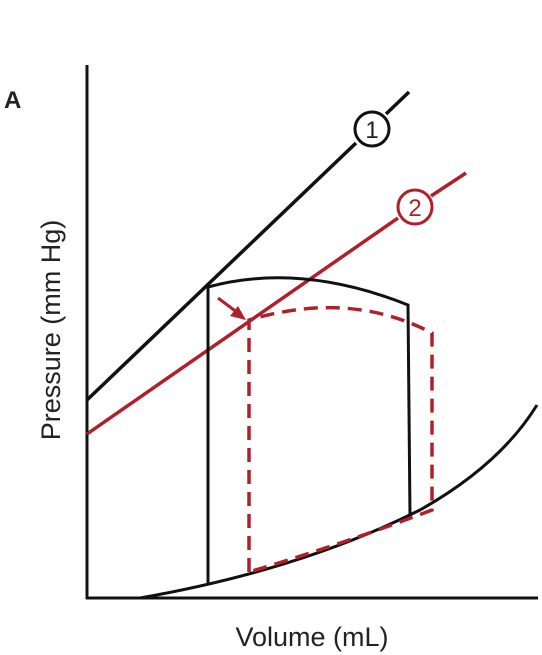  What do you see at coordinates (238, 313) in the screenshot?
I see `arrow-head` at bounding box center [238, 313].